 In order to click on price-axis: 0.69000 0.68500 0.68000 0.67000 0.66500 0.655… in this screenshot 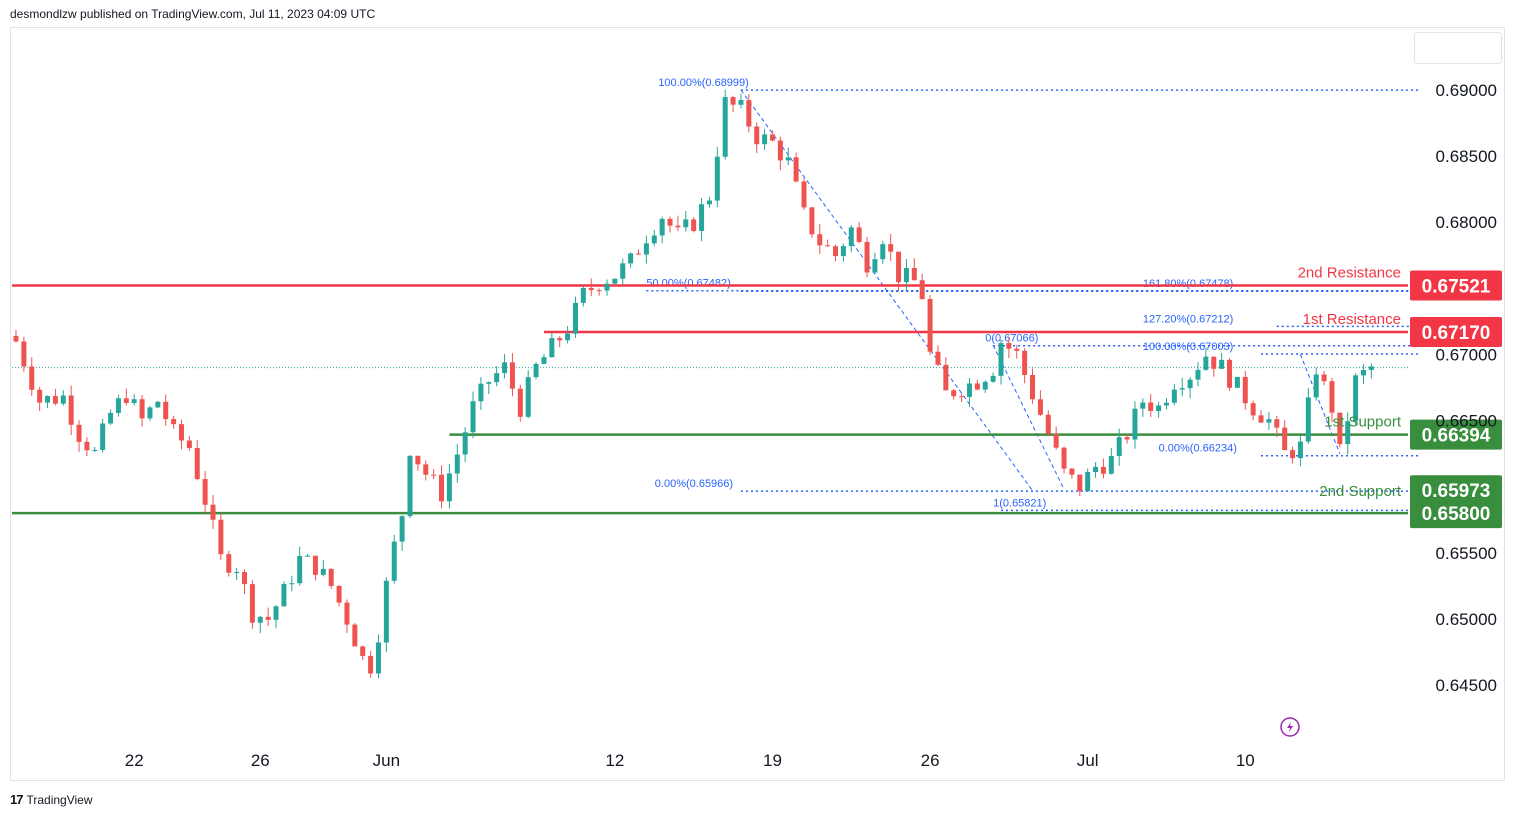, I will do `click(1466, 388)`.